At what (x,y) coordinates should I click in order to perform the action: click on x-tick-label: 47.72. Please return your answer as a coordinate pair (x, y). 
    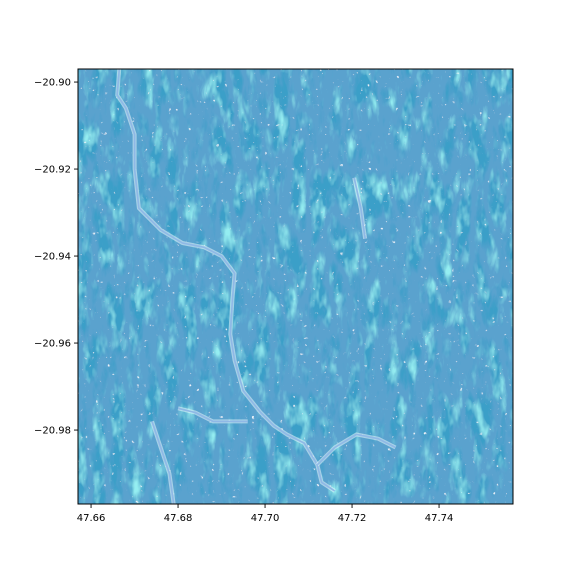
    Looking at the image, I should click on (352, 518).